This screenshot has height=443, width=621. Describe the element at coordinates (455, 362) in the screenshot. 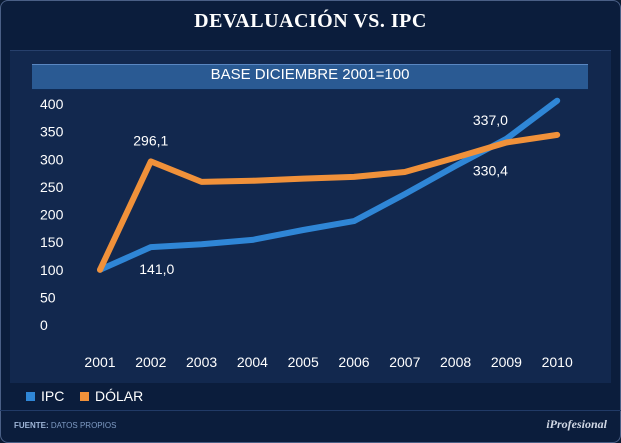

I see `x-tick-label: 2008` at that location.